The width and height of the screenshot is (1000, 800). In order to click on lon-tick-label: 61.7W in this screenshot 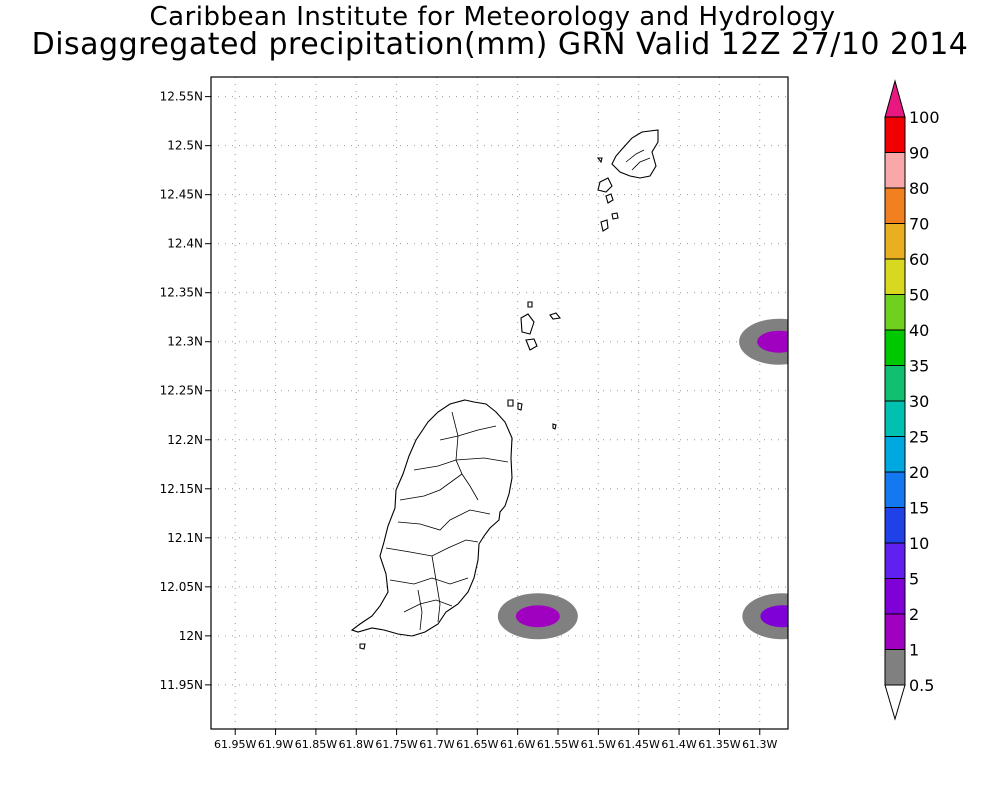, I will do `click(436, 744)`.